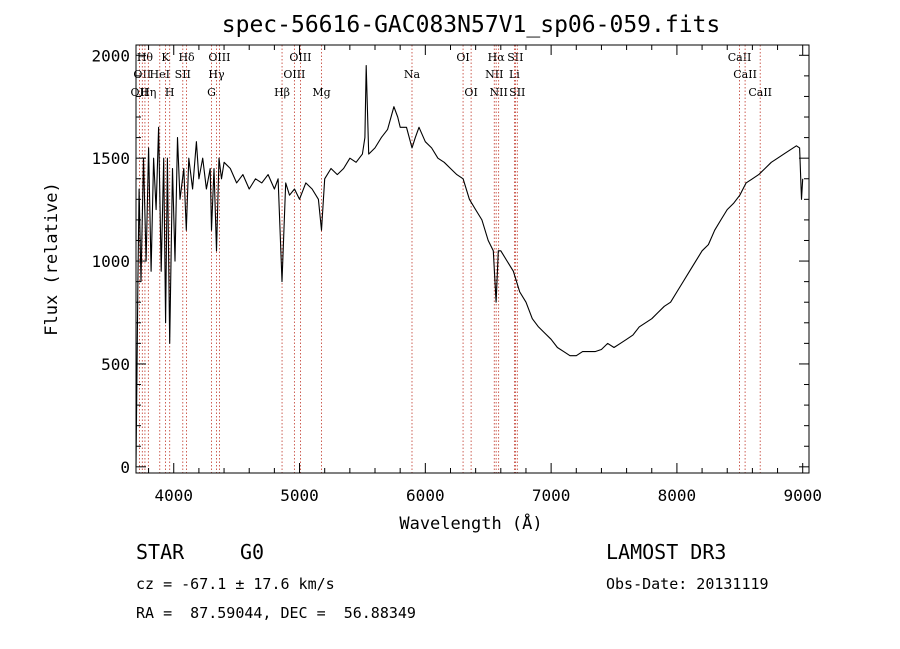 The image size is (900, 649). What do you see at coordinates (412, 74) in the screenshot?
I see `spectral-line-label: Na` at bounding box center [412, 74].